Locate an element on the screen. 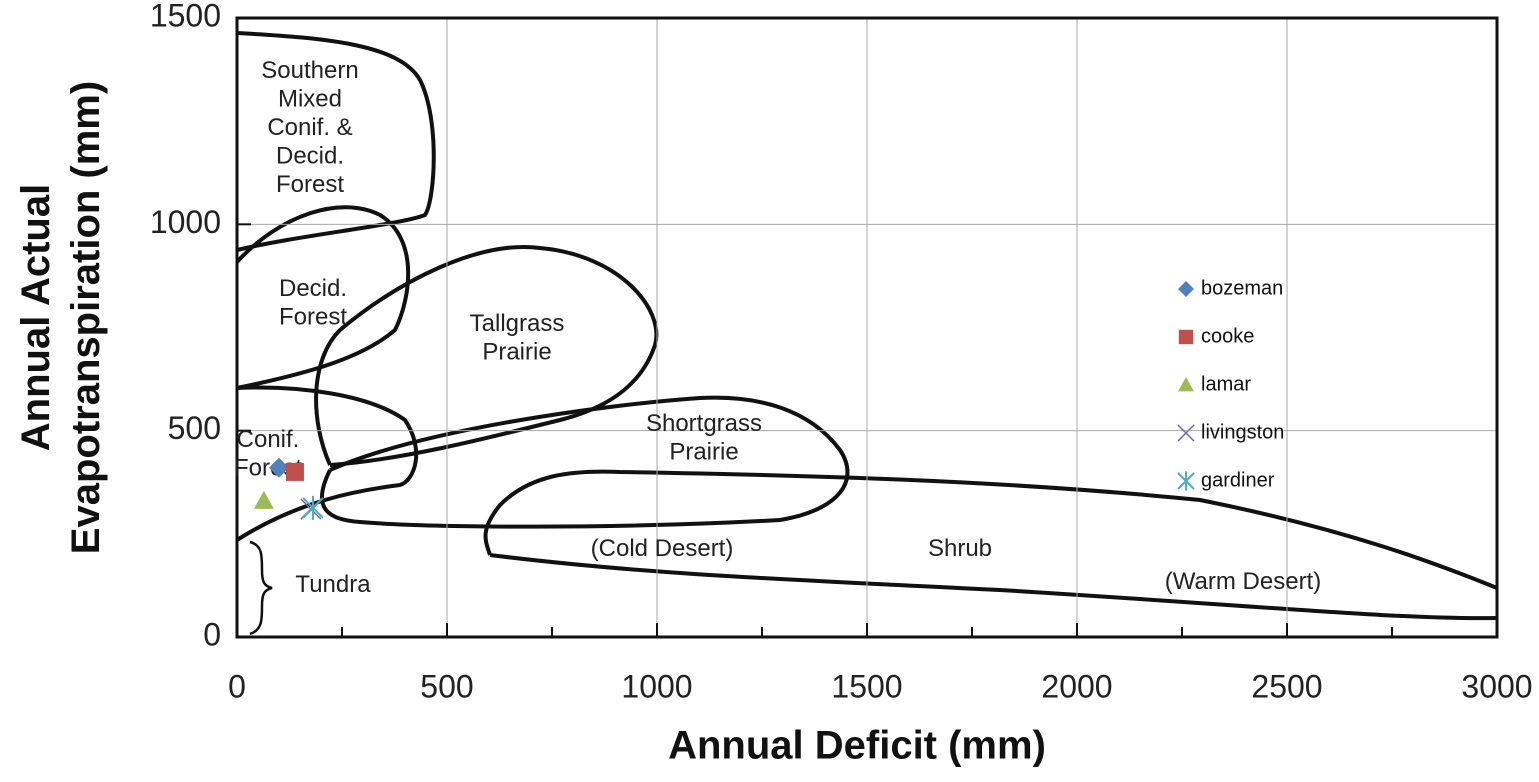  region-label: Decid. Forest is located at coordinates (313, 303).